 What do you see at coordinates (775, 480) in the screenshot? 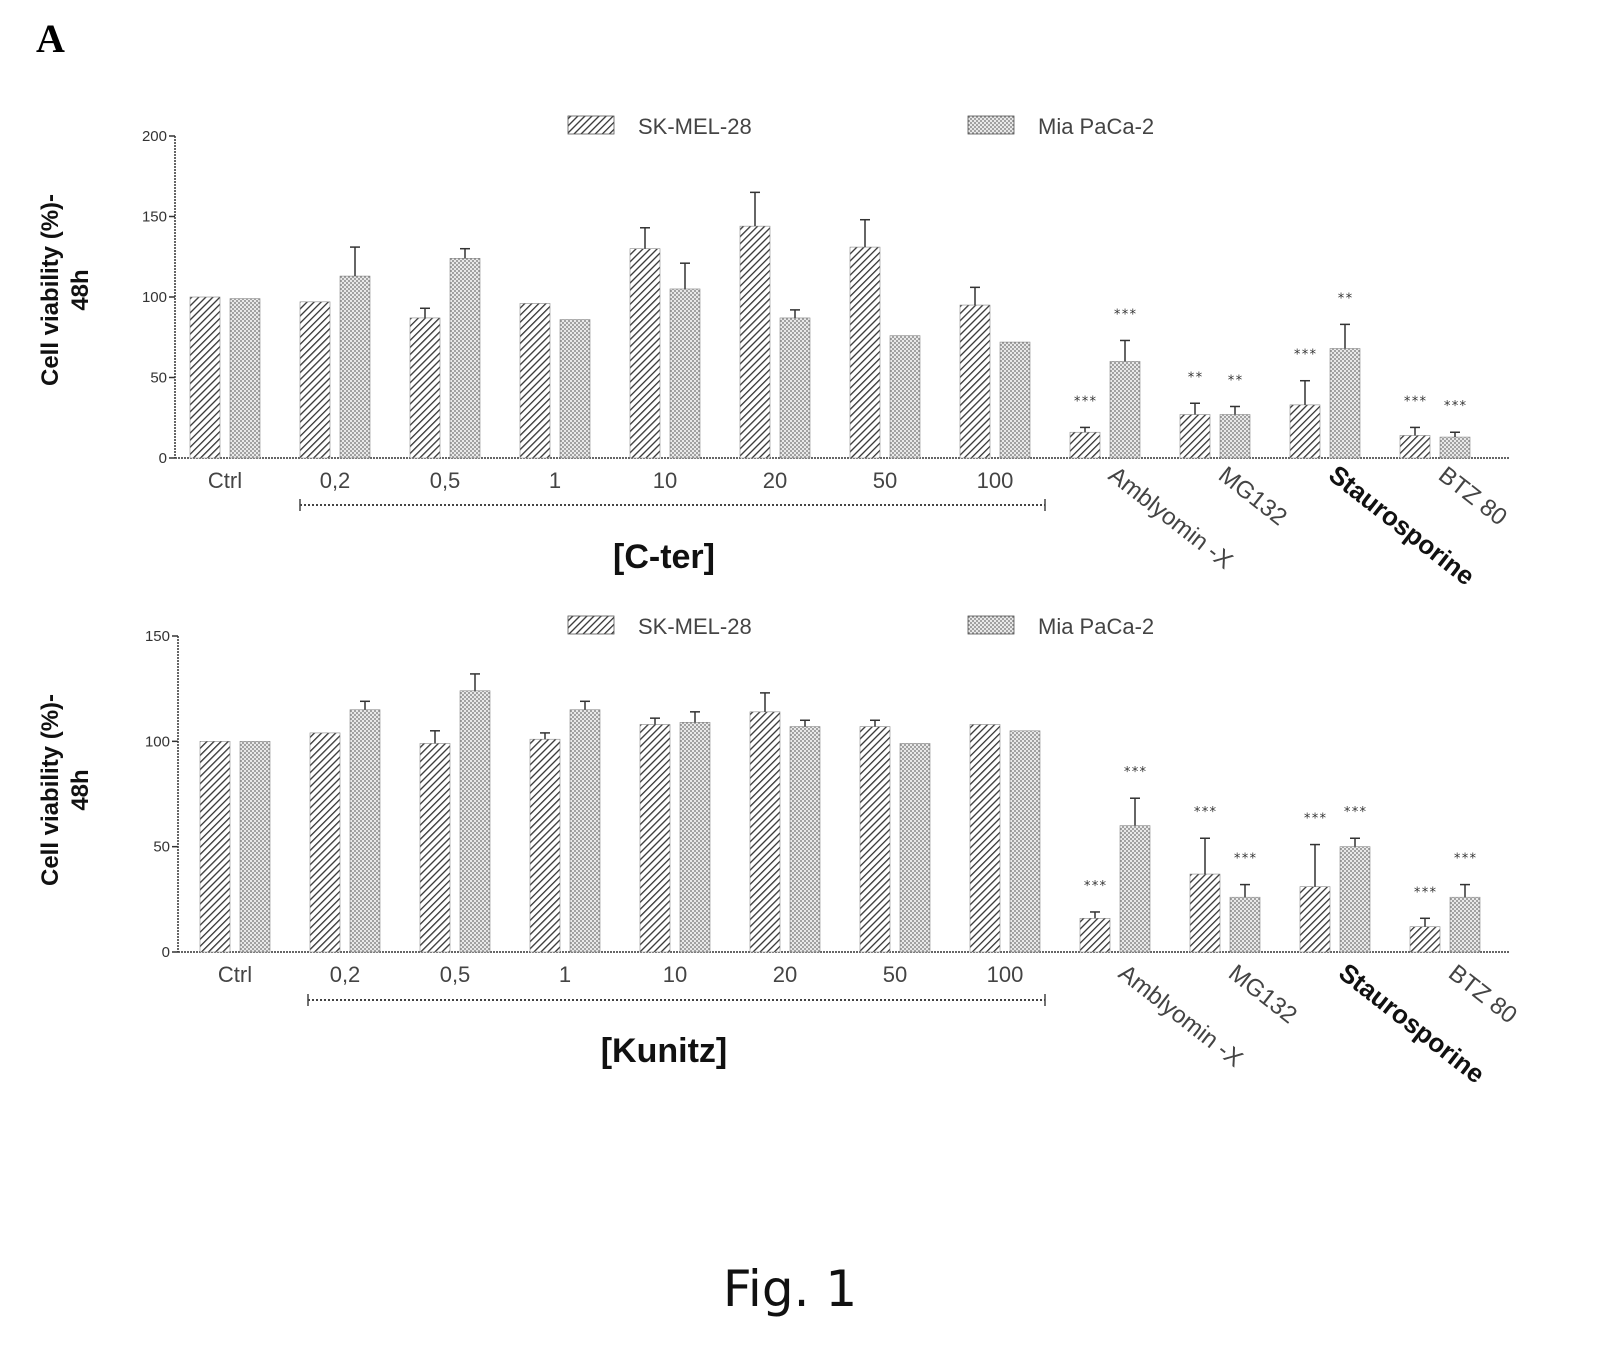
I see `x-tick-label: 20` at bounding box center [775, 480].